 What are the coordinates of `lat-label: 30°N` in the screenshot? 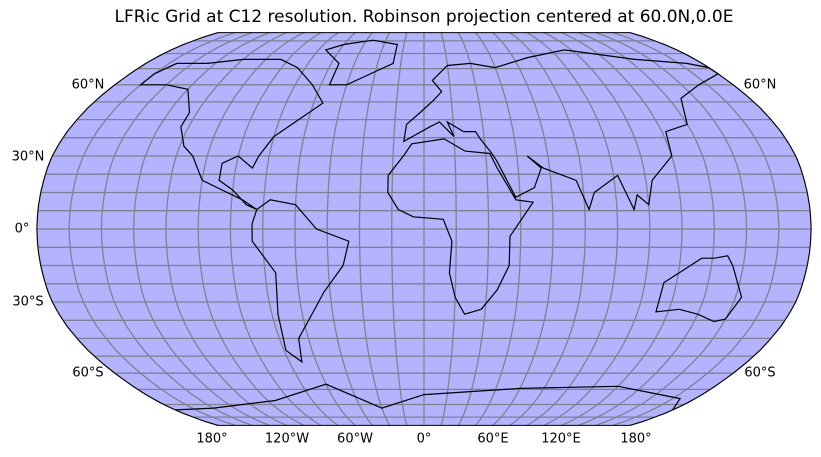 It's located at (28, 157).